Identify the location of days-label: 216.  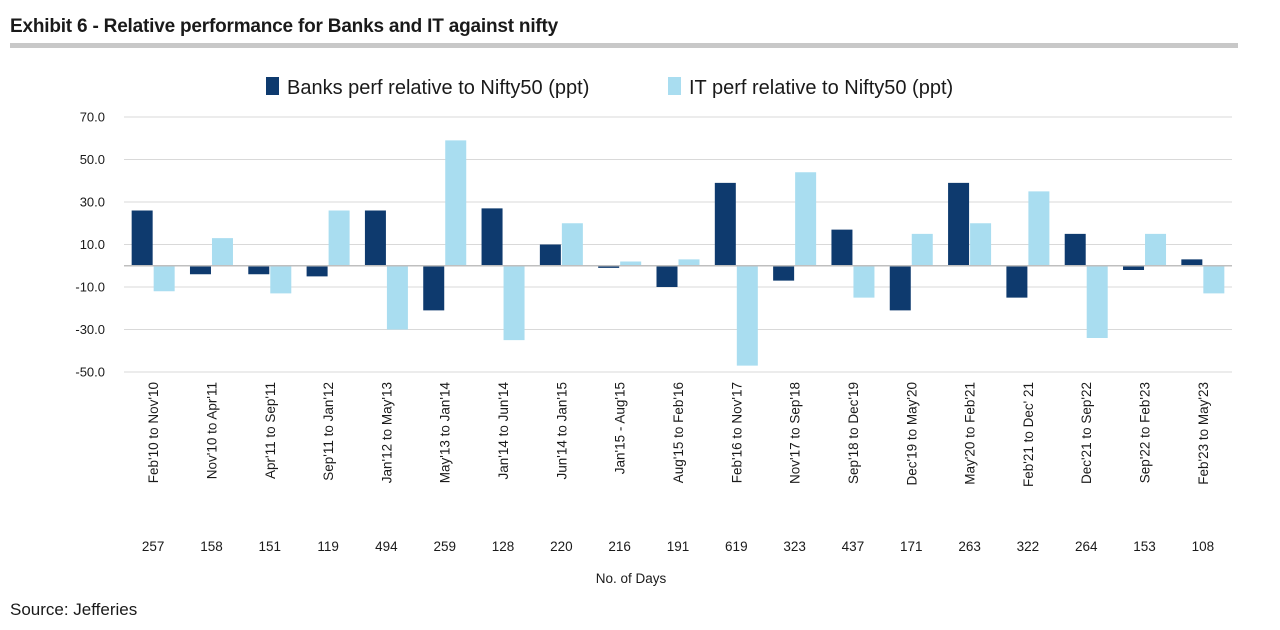
(619, 546).